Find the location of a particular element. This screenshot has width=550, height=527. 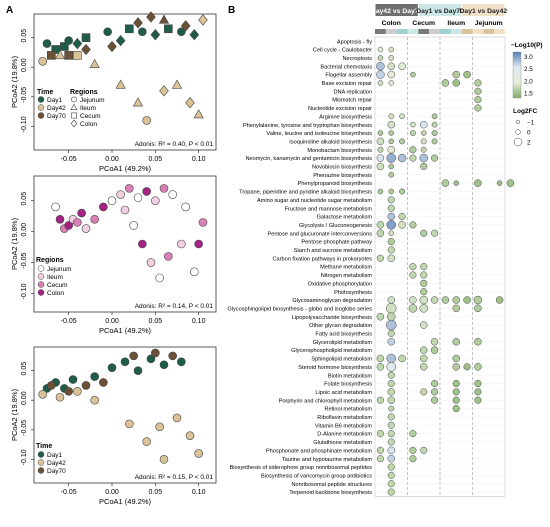

x-tick-label: 0.05 is located at coordinates (156, 159).